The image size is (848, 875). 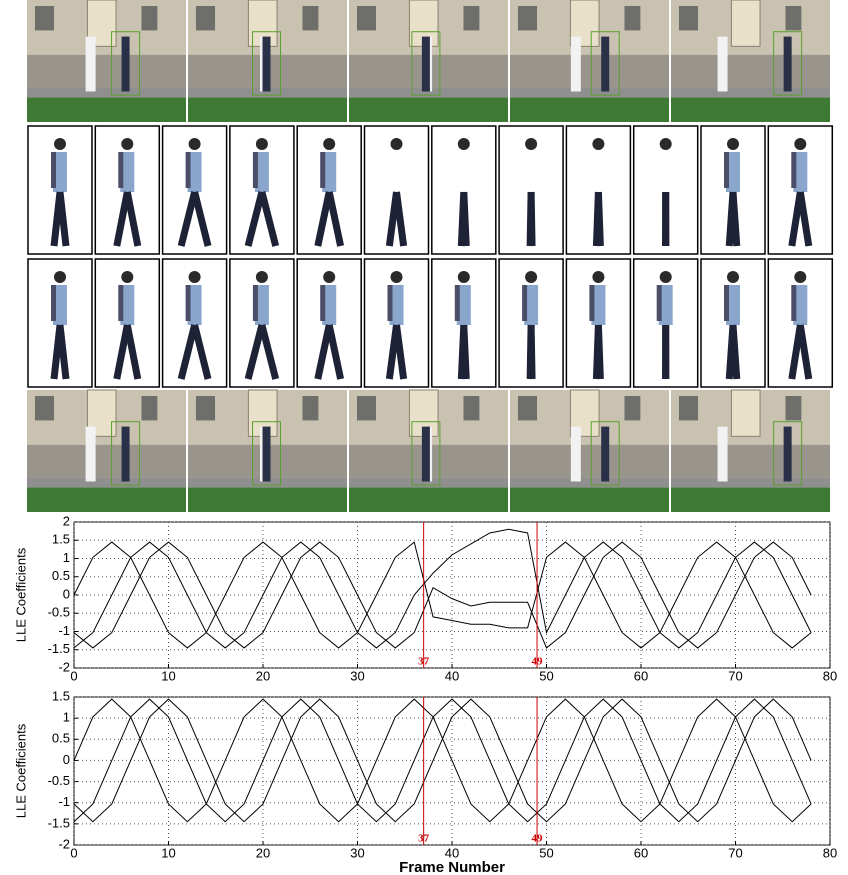 What do you see at coordinates (73, 852) in the screenshot?
I see `x-tick-label: 0` at bounding box center [73, 852].